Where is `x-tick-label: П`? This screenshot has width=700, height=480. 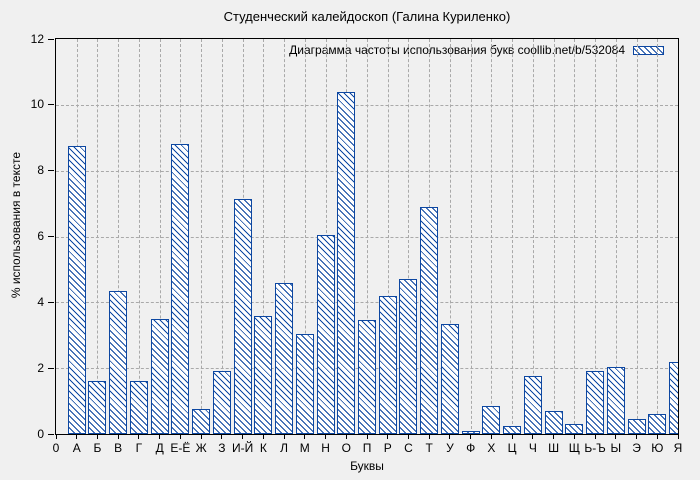
x-tick-label: П is located at coordinates (367, 448).